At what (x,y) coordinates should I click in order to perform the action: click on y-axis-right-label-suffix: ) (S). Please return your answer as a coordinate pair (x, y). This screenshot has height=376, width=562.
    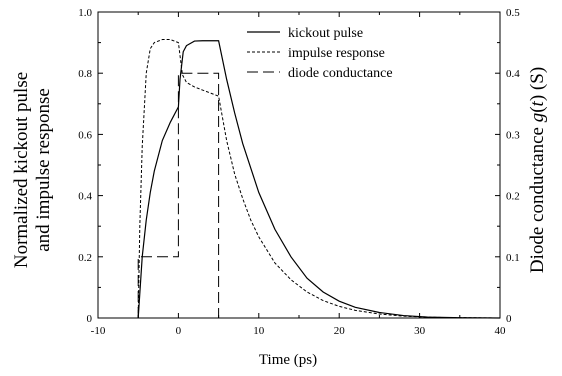
    Looking at the image, I should click on (537, 84).